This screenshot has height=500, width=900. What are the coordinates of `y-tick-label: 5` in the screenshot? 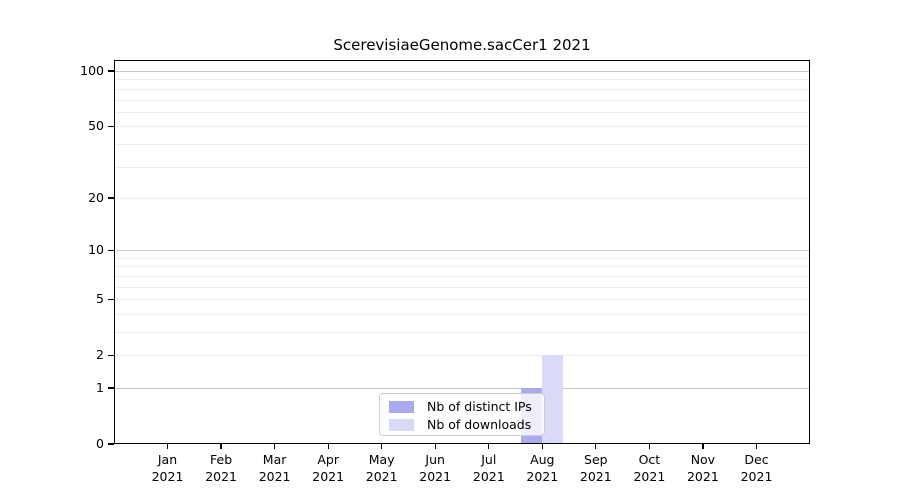 It's located at (100, 299).